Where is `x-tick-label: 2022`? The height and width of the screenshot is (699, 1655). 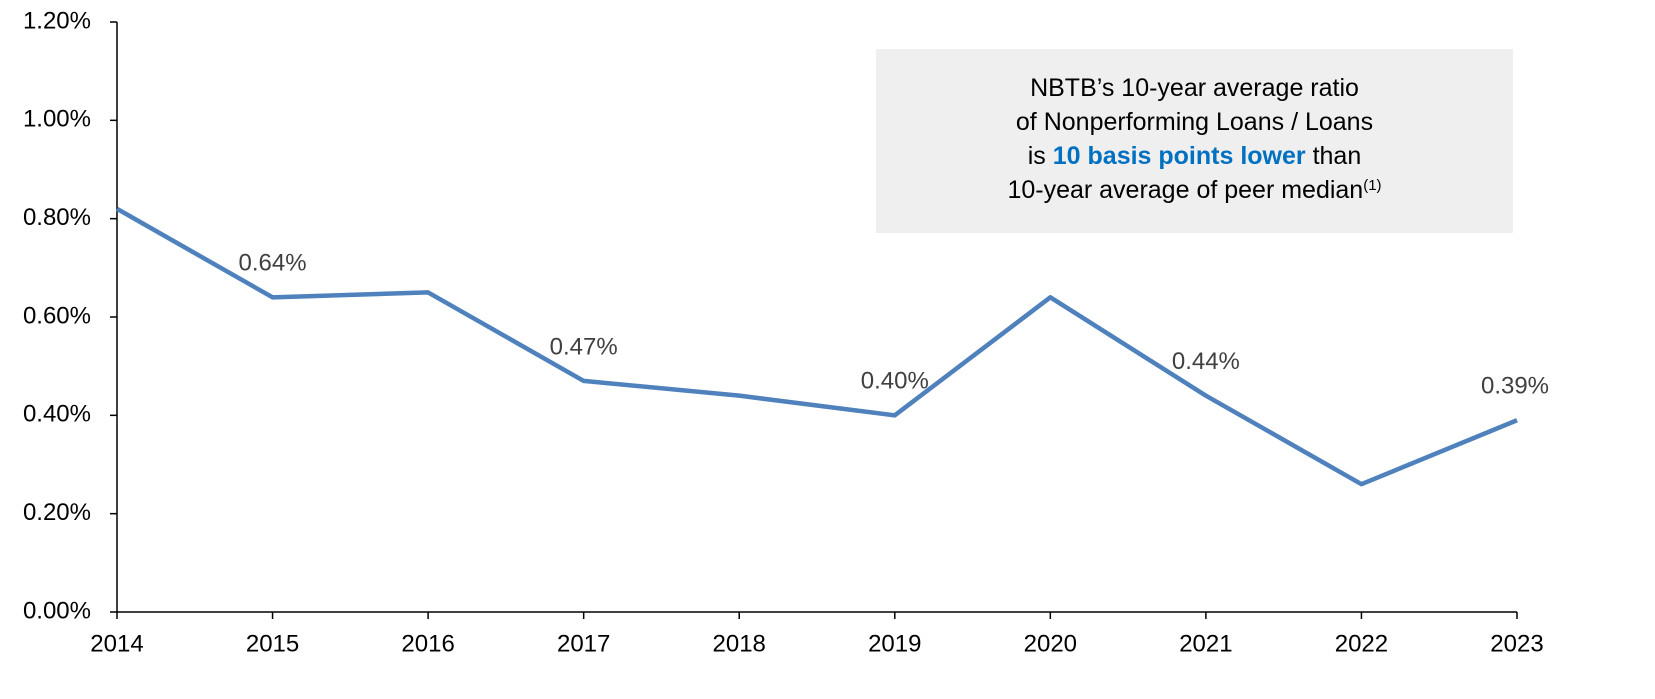 x-tick-label: 2022 is located at coordinates (1361, 643).